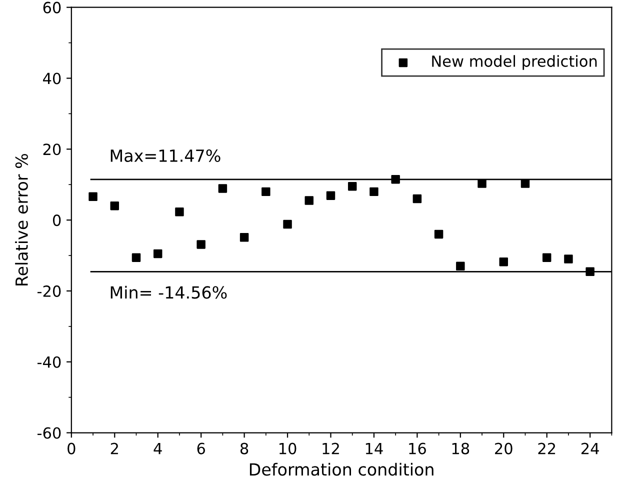 The image size is (621, 489). Describe the element at coordinates (72, 448) in the screenshot. I see `x-tick-label: 0` at that location.